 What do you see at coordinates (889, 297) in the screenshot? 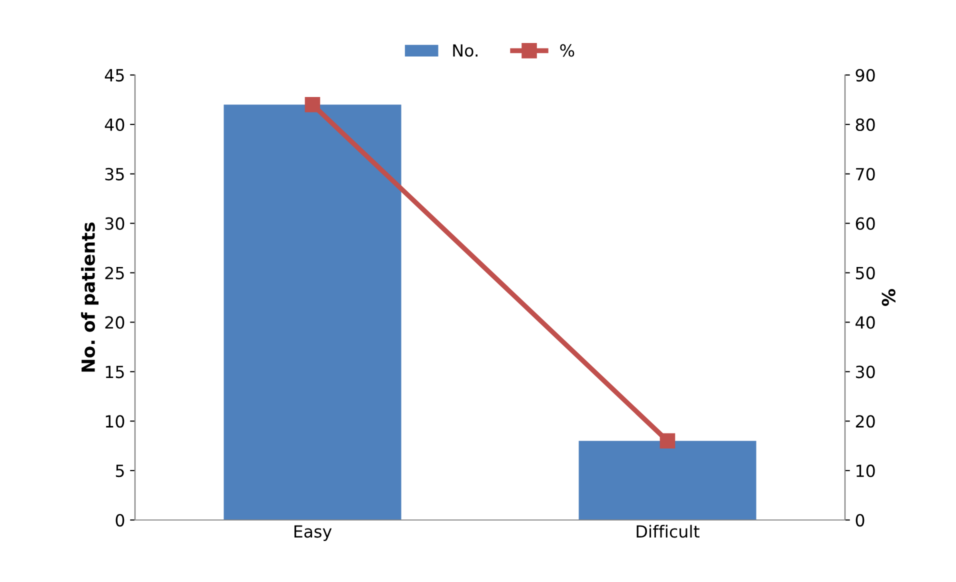
I see `y2-axis-title: %` at bounding box center [889, 297].